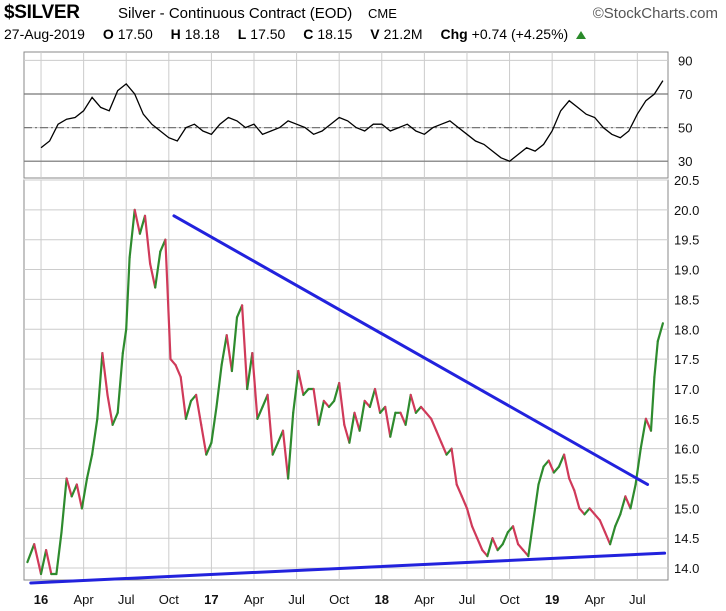 The height and width of the screenshot is (611, 726). I want to click on change-value: +0.74 (+4.25%), so click(520, 34).